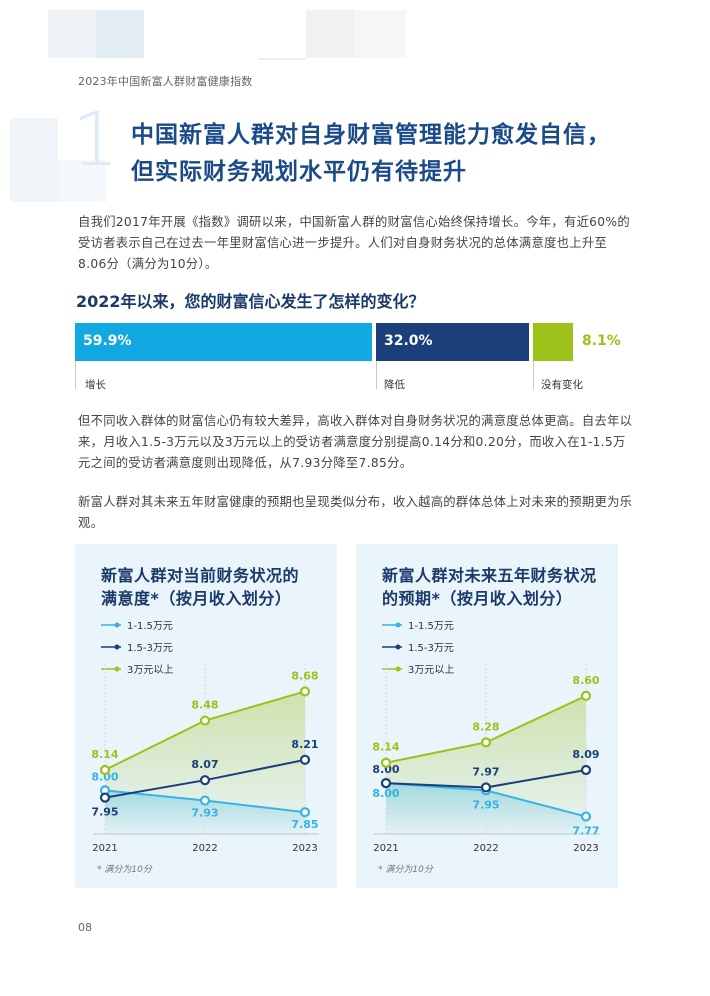 This screenshot has height=996, width=710. Describe the element at coordinates (585, 754) in the screenshot. I see `data-label: 8.09` at that location.